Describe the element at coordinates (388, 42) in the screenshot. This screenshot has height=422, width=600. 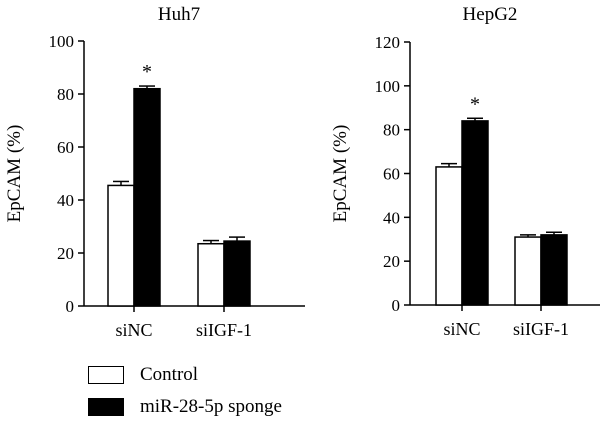
I see `y-tick-label: 120` at that location.